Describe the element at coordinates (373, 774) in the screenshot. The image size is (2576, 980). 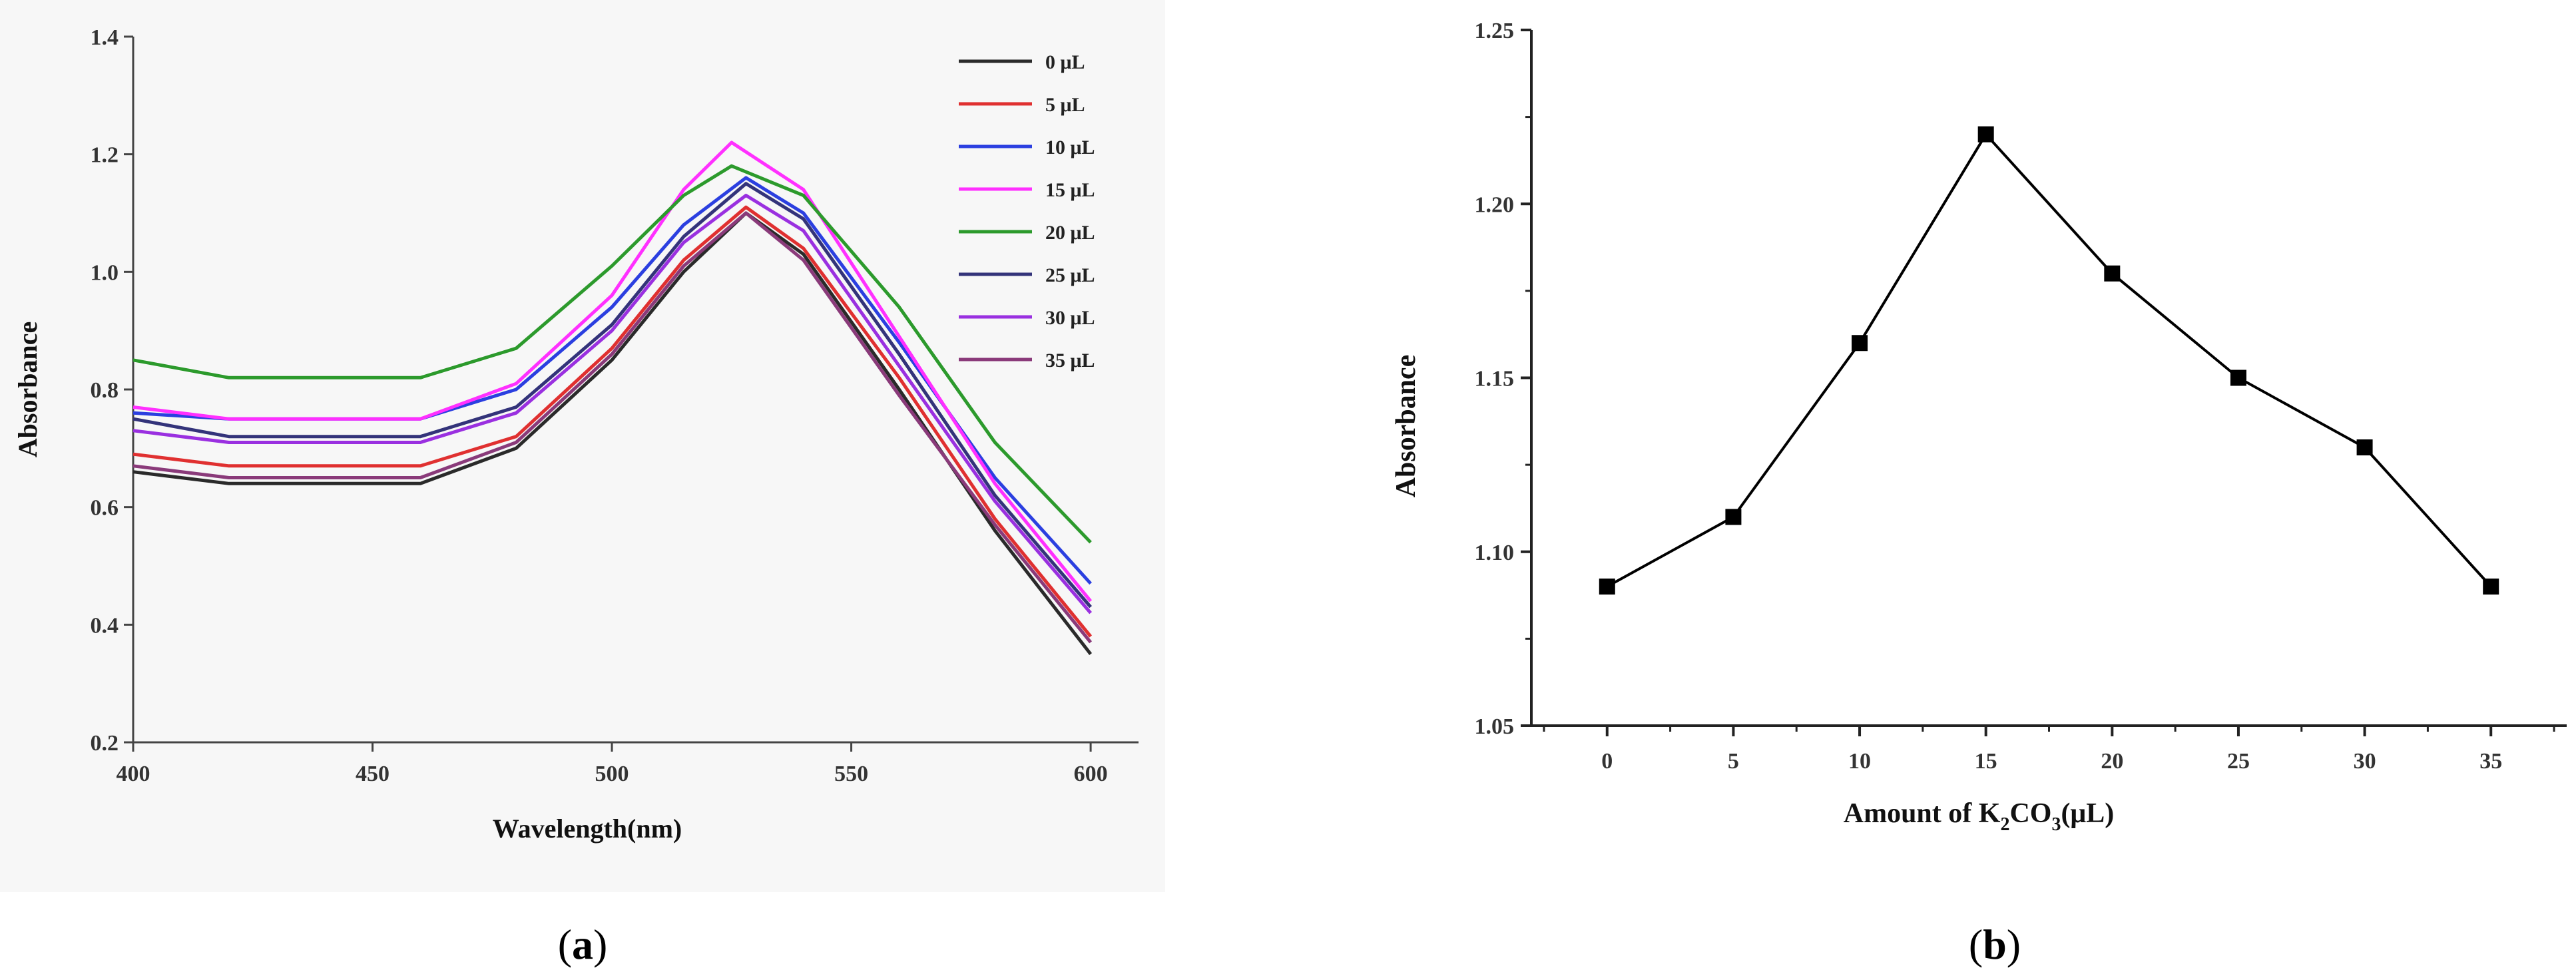
I see `panel-a-x-tick-label: 450` at that location.